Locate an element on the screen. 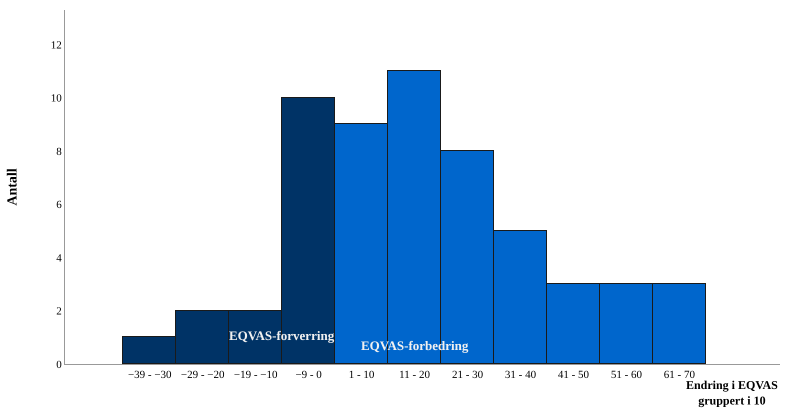  y-tick-label: 12 is located at coordinates (56, 45).